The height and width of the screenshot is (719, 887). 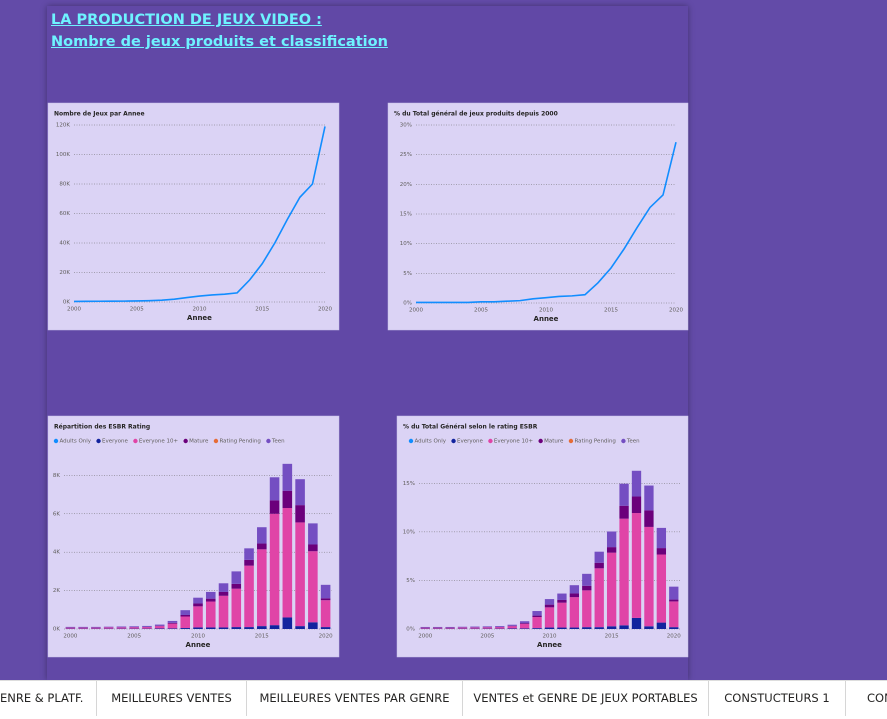 I want to click on y-tick-label: 20K, so click(x=64, y=273).